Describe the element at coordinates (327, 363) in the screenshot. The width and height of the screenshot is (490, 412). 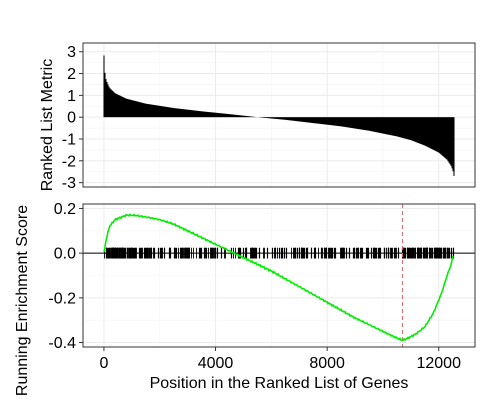
I see `x-tick-label: 8000` at that location.